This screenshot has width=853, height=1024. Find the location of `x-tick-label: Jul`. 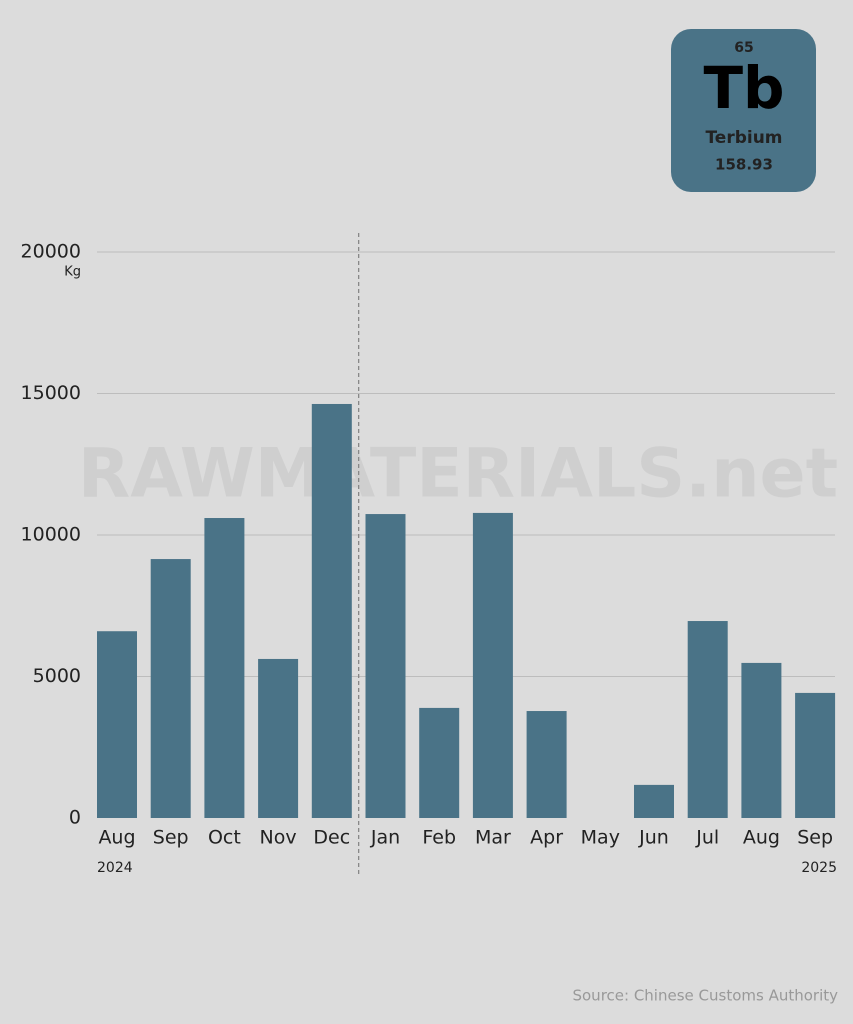

x-tick-label: Jul is located at coordinates (707, 838).